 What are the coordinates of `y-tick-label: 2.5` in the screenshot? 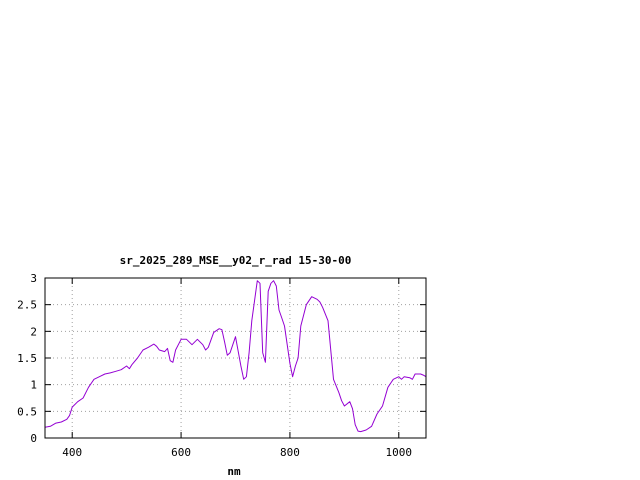 It's located at (27, 305).